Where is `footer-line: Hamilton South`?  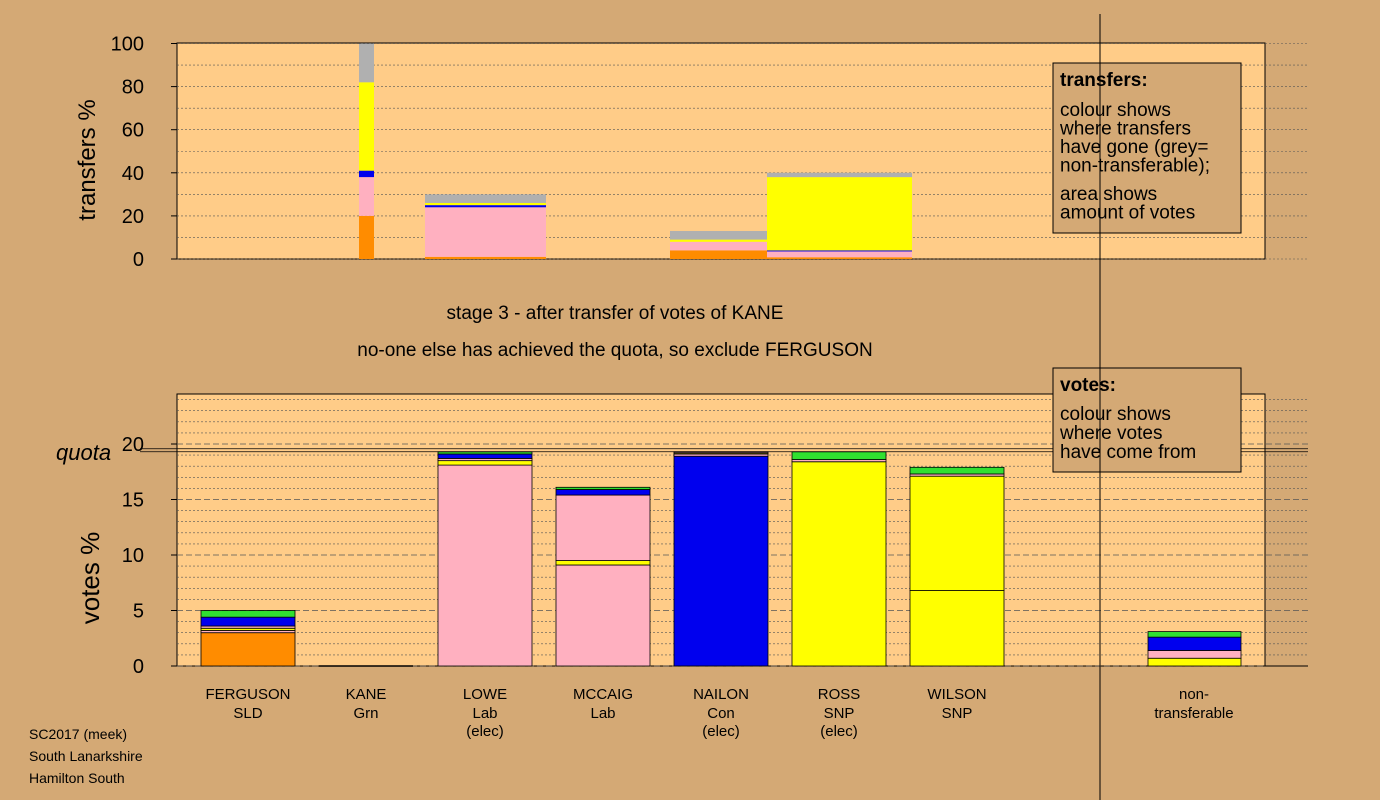
footer-line: Hamilton South is located at coordinates (77, 778).